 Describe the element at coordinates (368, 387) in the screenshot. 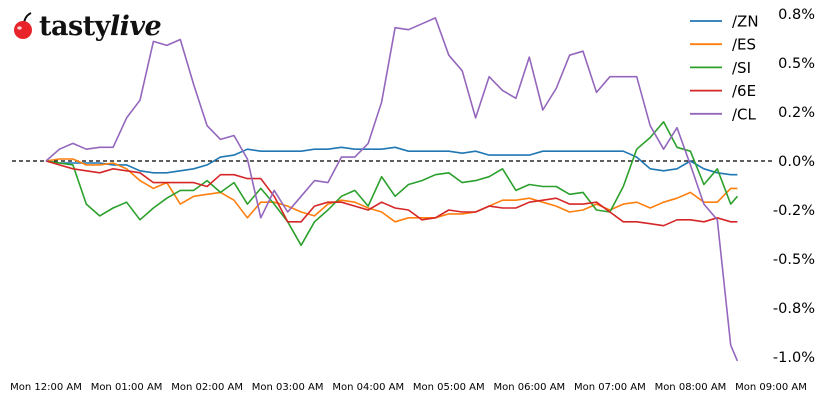

I see `x-tick-label: Mon 04:00 AM` at that location.